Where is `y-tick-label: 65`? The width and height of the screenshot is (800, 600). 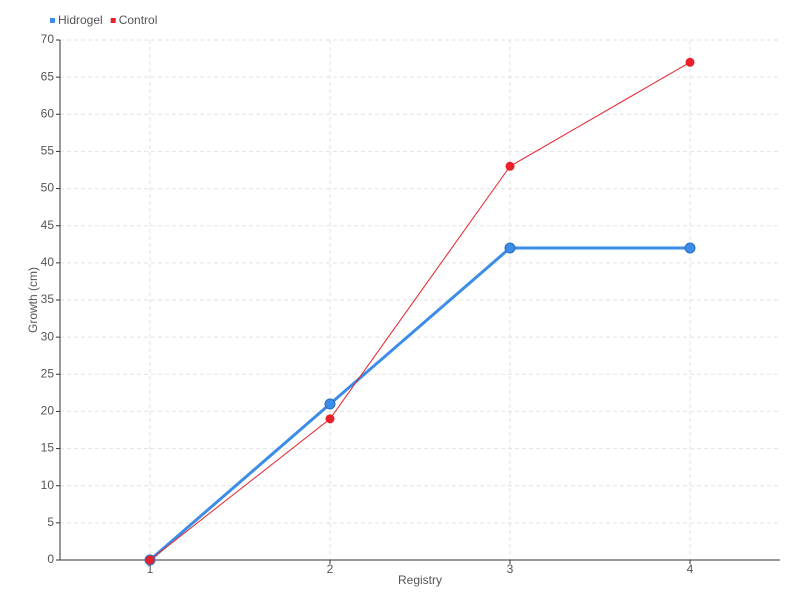 y-tick-label: 65 is located at coordinates (48, 76).